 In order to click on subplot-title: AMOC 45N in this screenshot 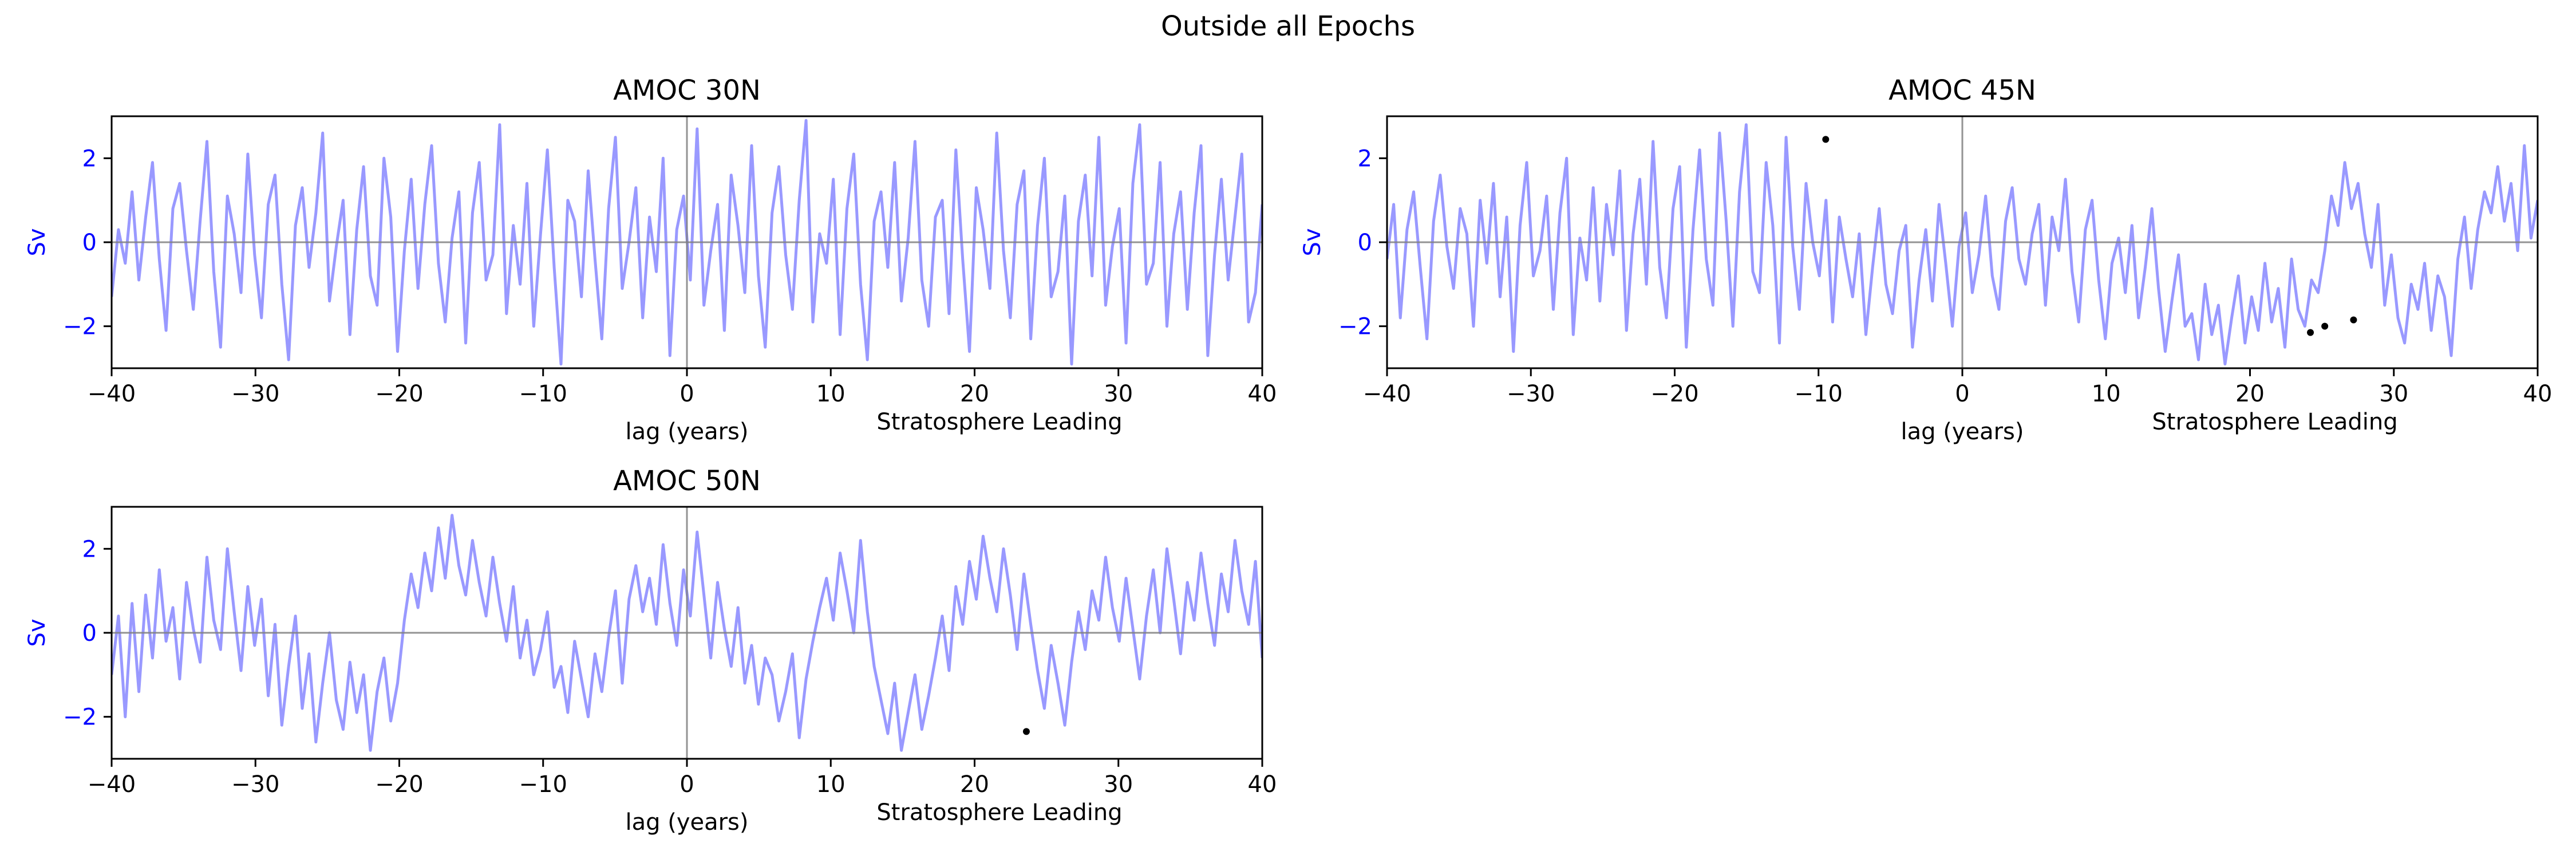, I will do `click(1962, 90)`.